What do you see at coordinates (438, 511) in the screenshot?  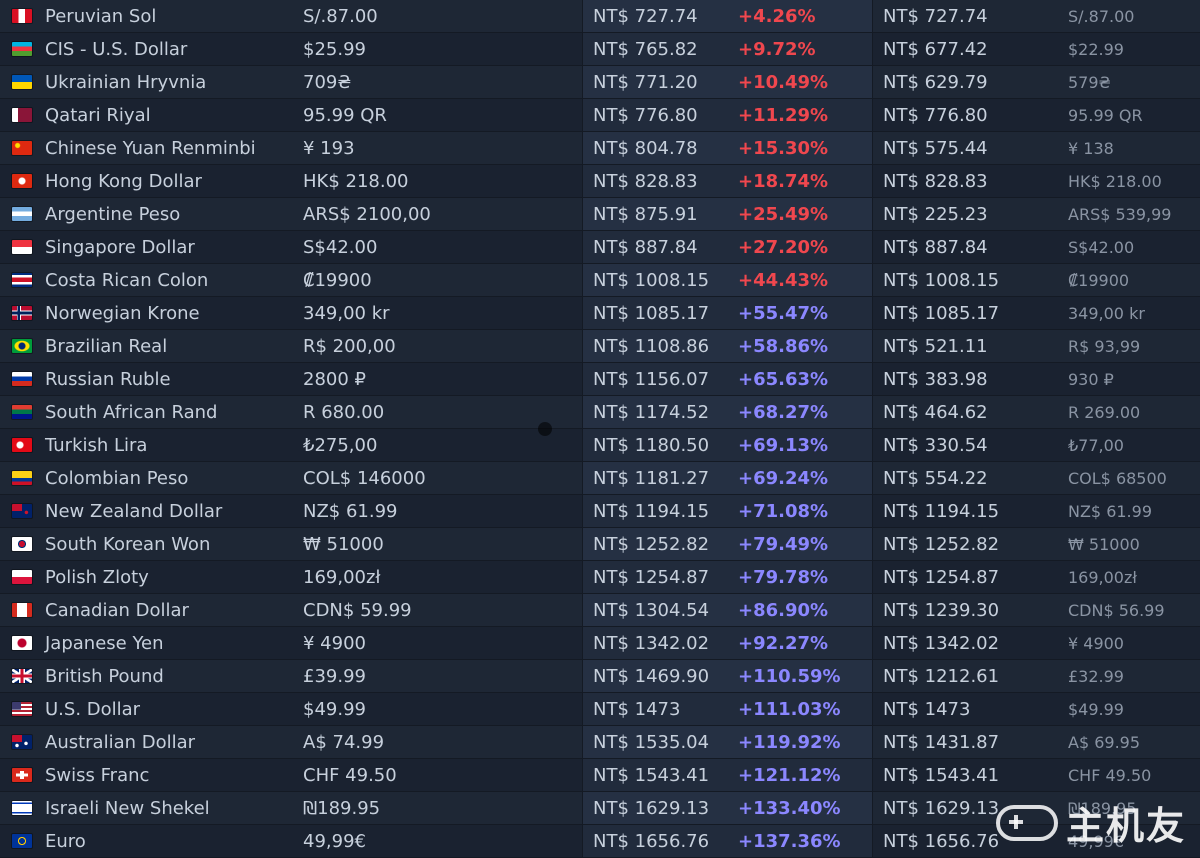 I see `local-price: NZ$ 61.99` at bounding box center [438, 511].